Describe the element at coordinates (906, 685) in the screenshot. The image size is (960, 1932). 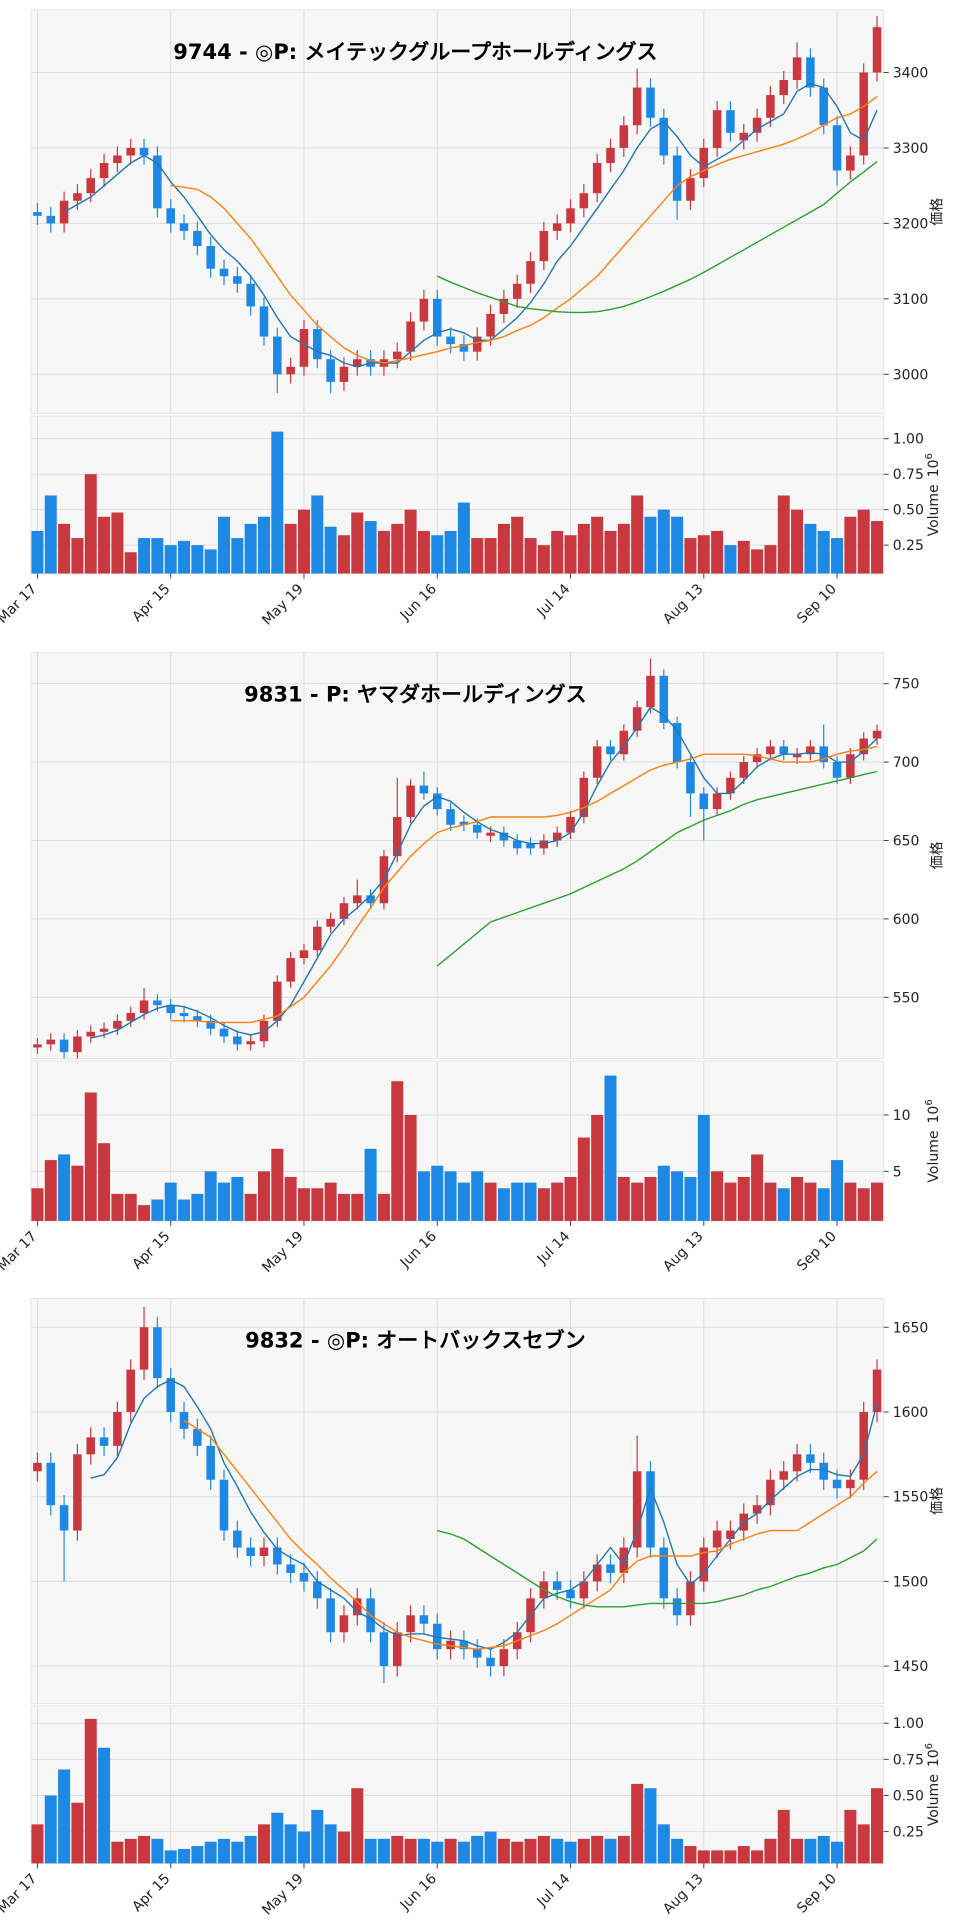
I see `y-tick-label: 750` at that location.